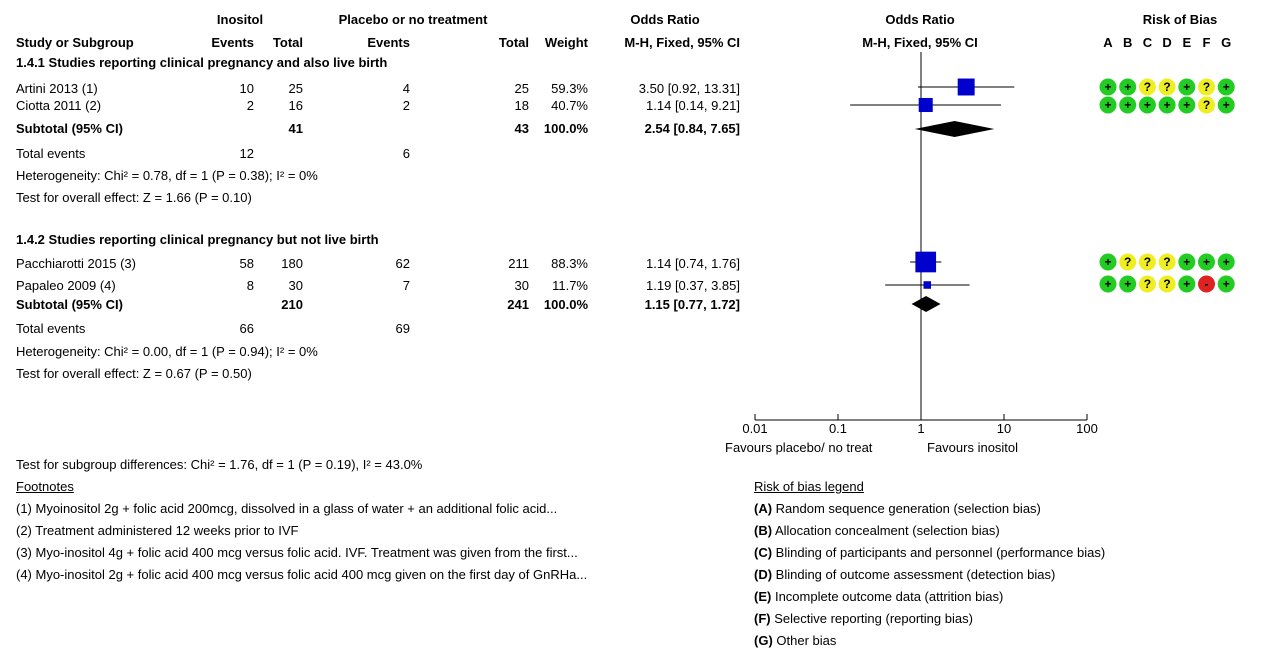  What do you see at coordinates (69, 128) in the screenshot?
I see `subtotal-label: Subtotal (95% CI)` at bounding box center [69, 128].